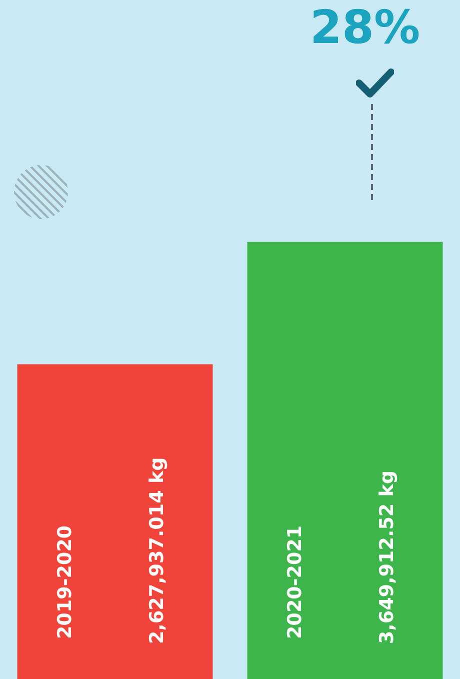 The image size is (460, 679). What do you see at coordinates (365, 27) in the screenshot?
I see `text: 28%` at bounding box center [365, 27].